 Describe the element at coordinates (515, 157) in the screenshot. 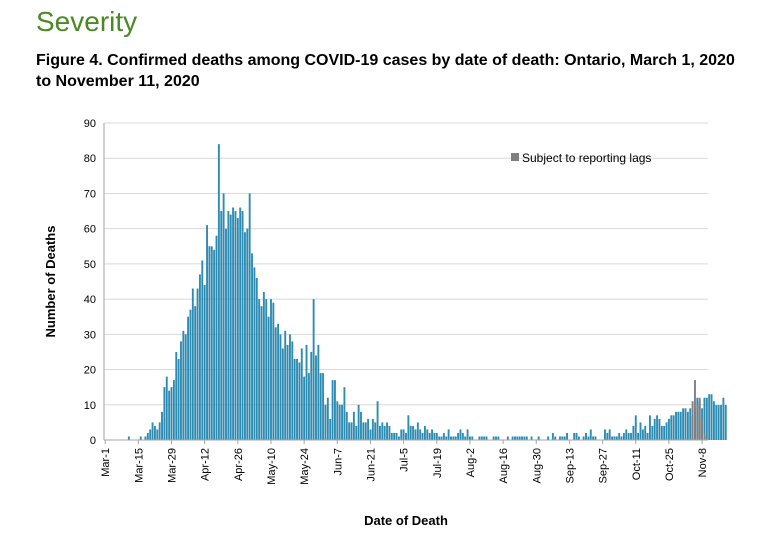

I see `legend-swatch` at that location.